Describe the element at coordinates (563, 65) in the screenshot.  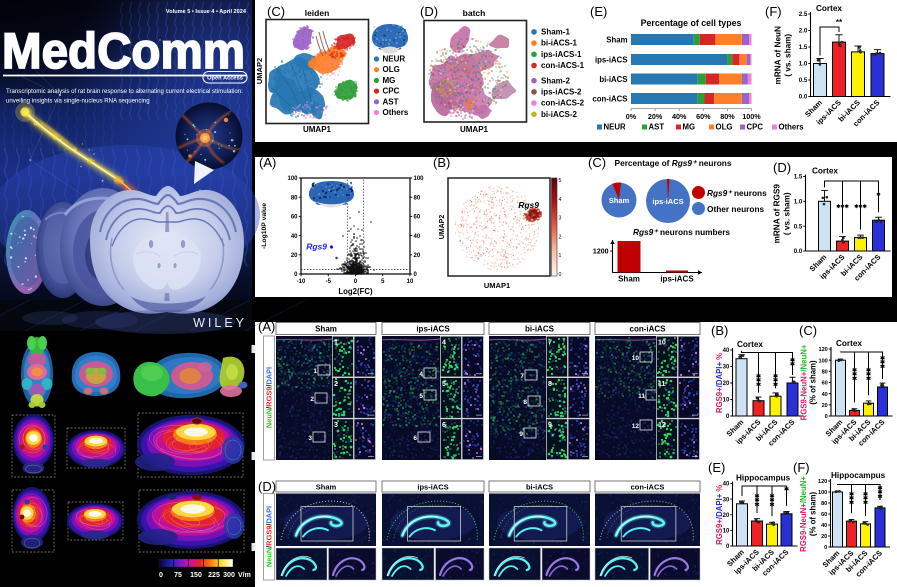
I see `svg-text: con-iACS-1` at that location.